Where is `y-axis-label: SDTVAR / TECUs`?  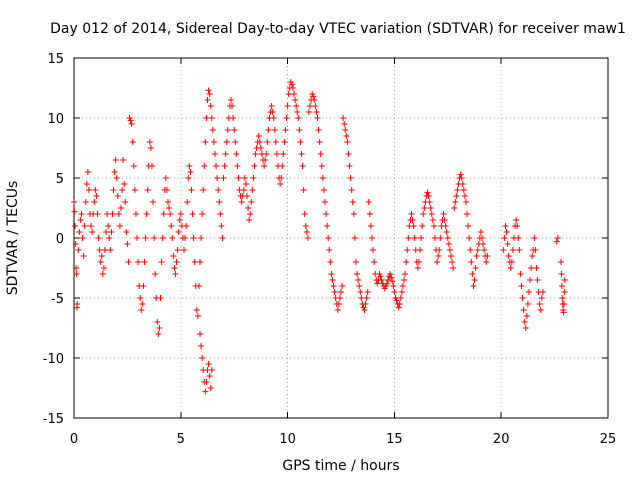 y-axis-label: SDTVAR / TECUs is located at coordinates (13, 238).